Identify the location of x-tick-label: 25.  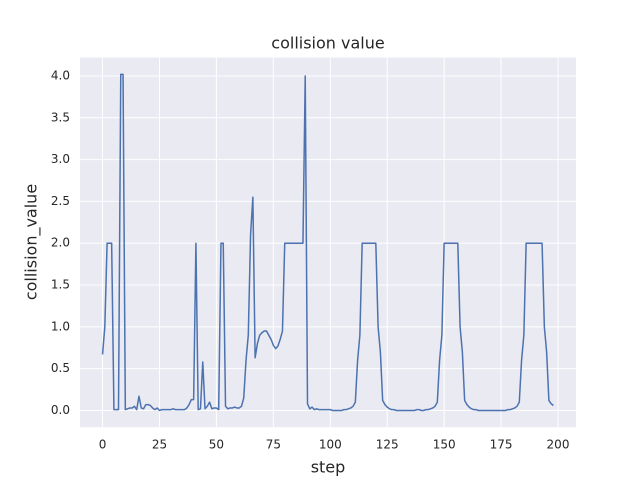
(159, 445).